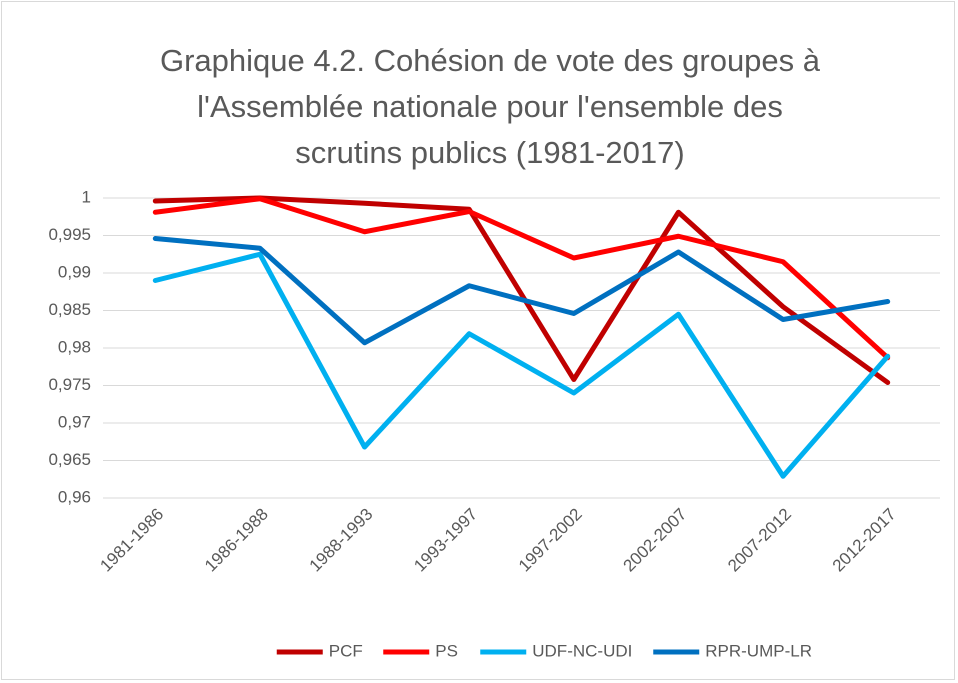 The image size is (958, 683). What do you see at coordinates (131, 540) in the screenshot?
I see `x-tick-label: 1981-1986` at bounding box center [131, 540].